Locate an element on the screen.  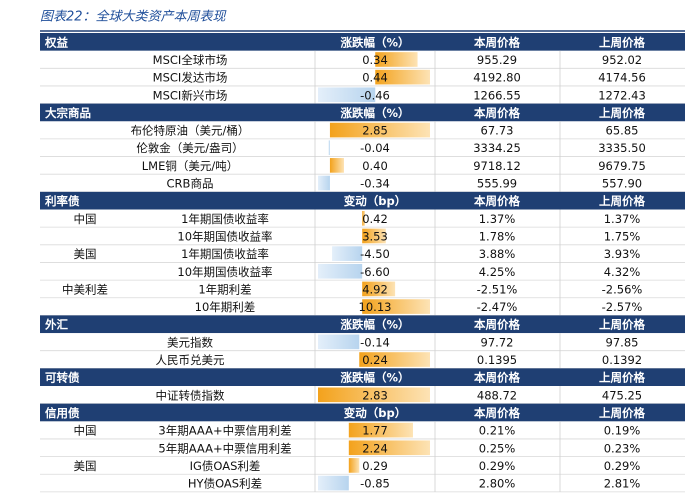
section-name: 权益 is located at coordinates (56, 42).